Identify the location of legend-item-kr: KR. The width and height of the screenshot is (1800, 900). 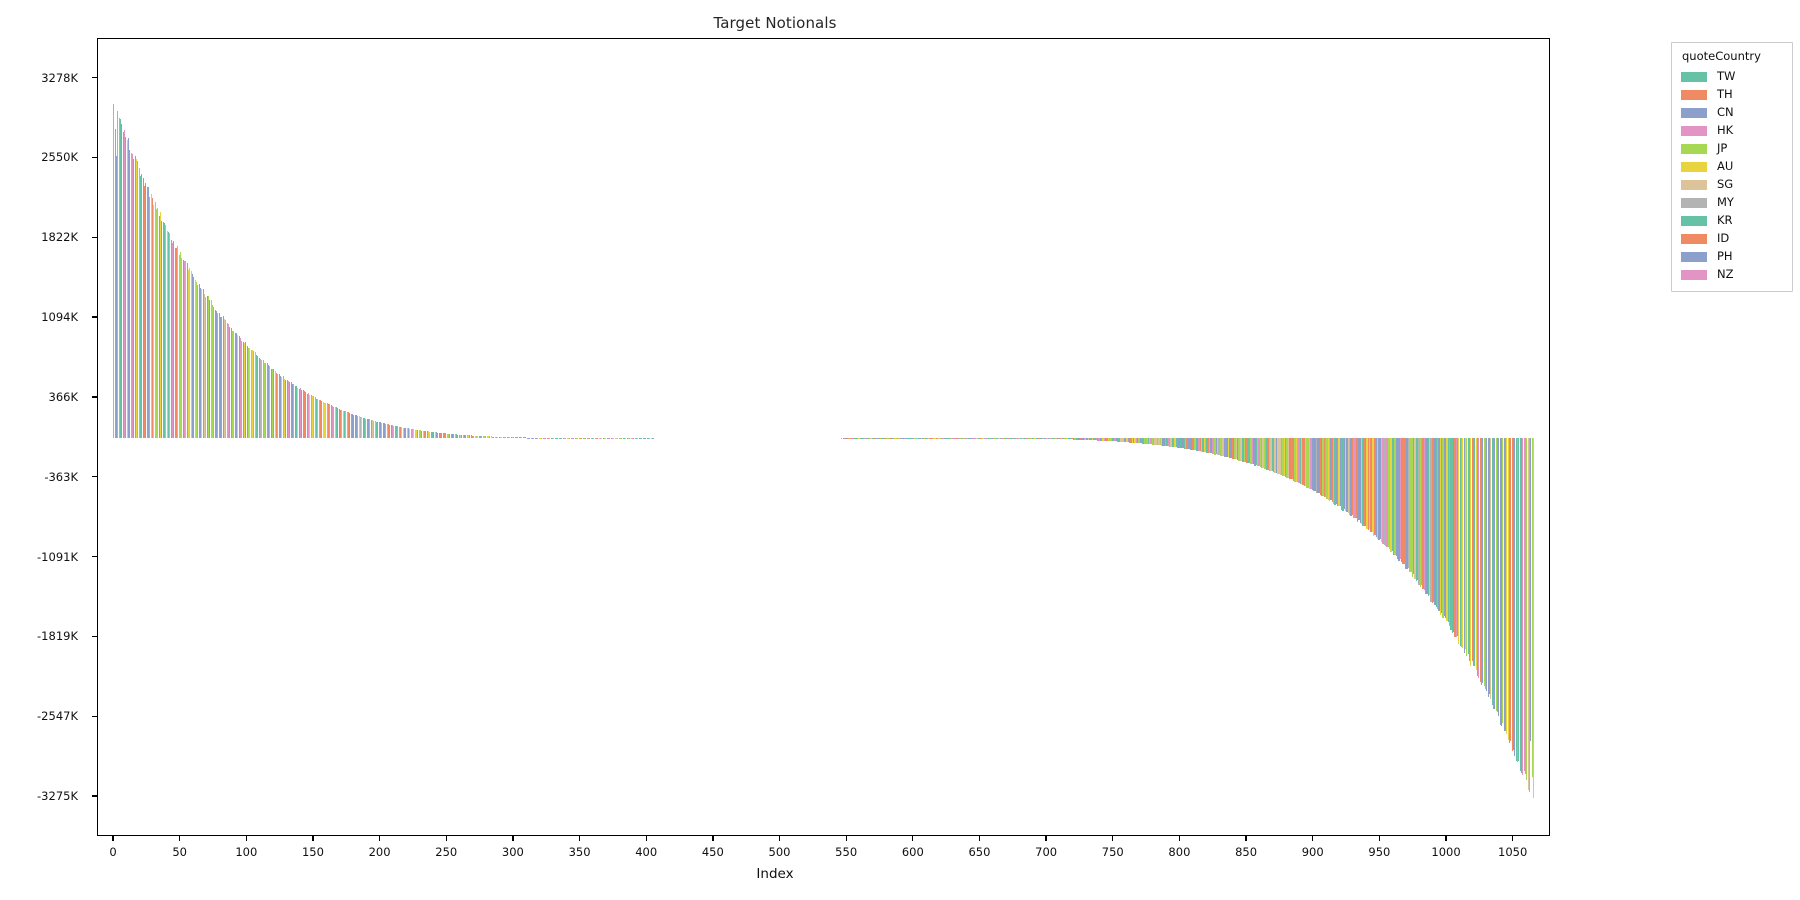
(1733, 221).